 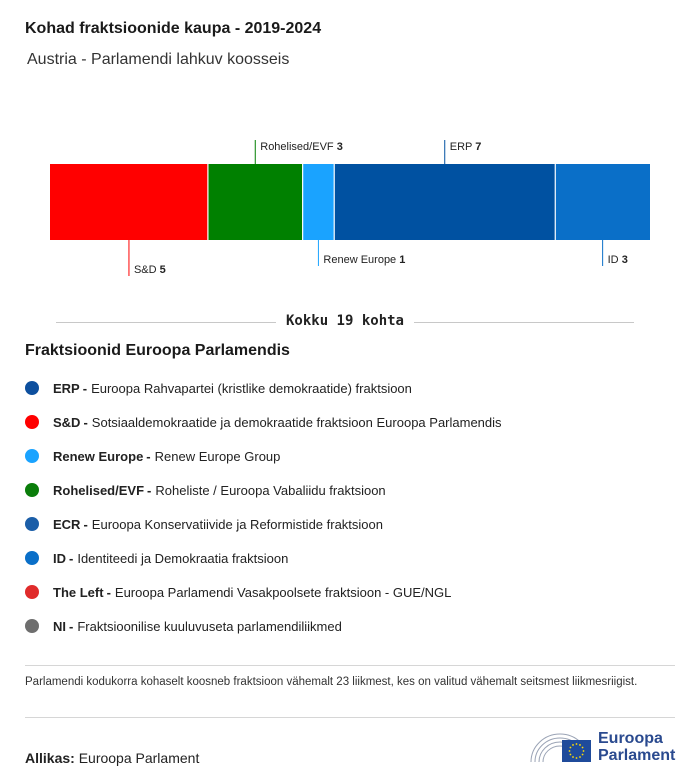 What do you see at coordinates (67, 524) in the screenshot?
I see `legend-abbreviation: ECR` at bounding box center [67, 524].